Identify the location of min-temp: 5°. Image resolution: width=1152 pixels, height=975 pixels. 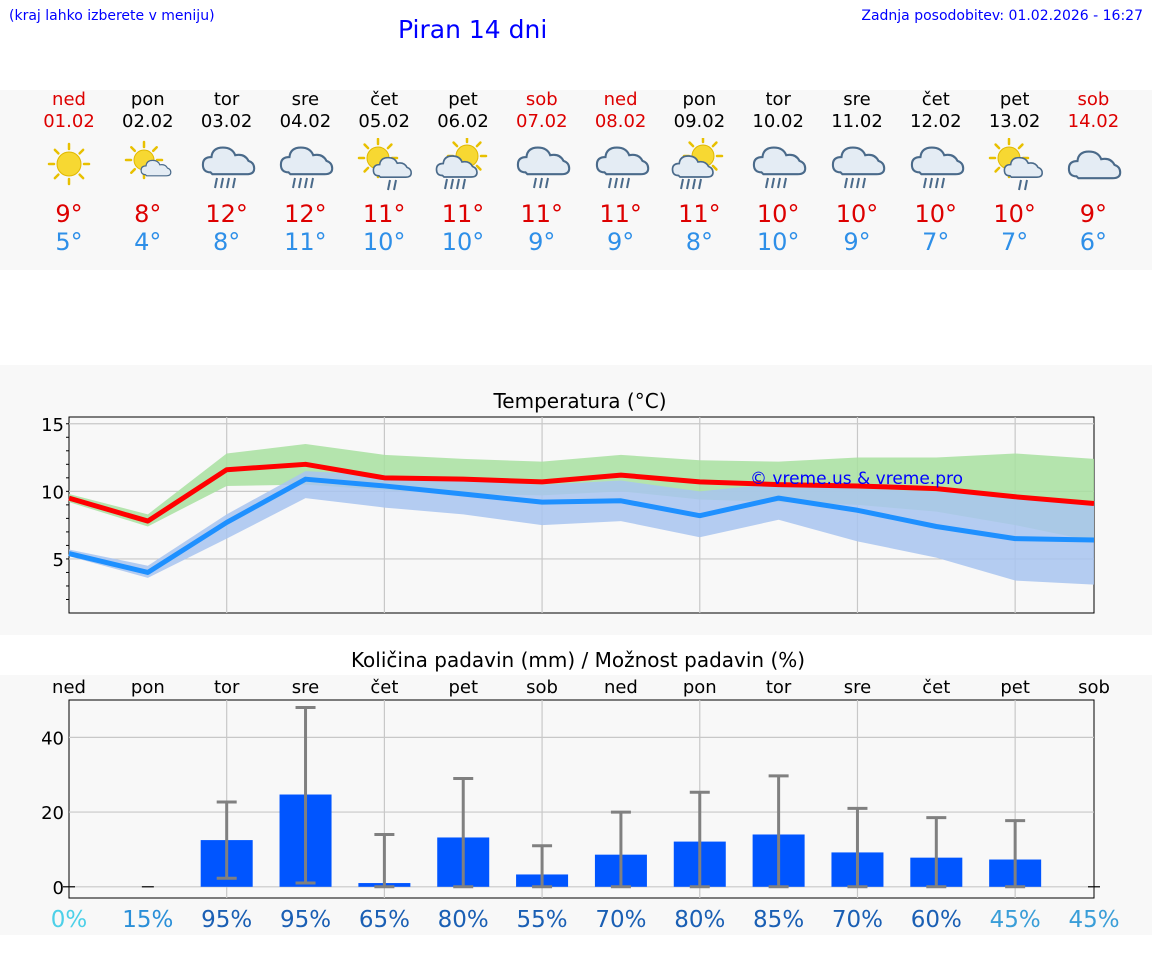
(69, 242).